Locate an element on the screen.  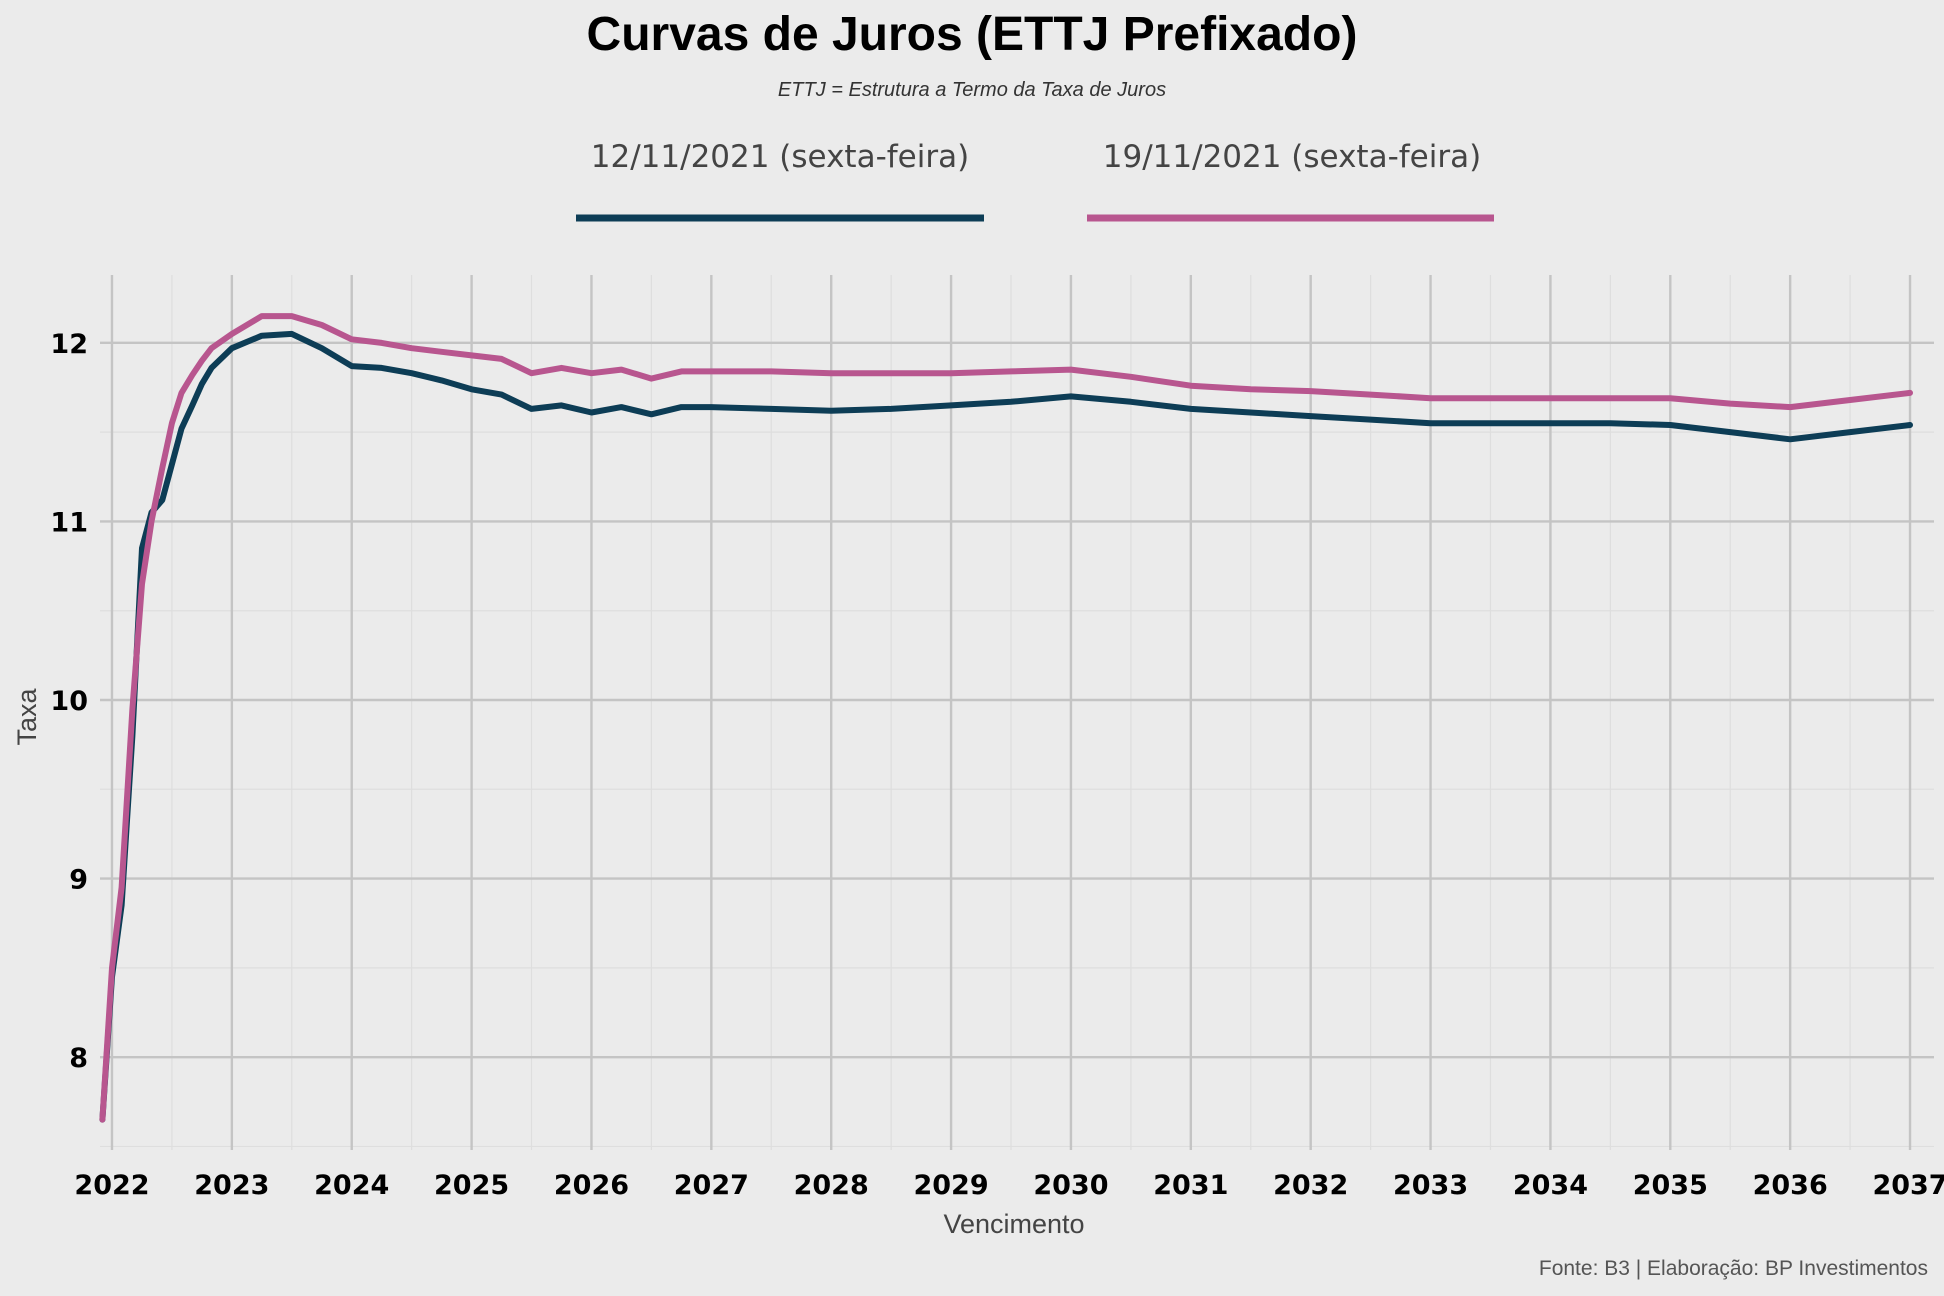
x-tick-label: 2029 is located at coordinates (950, 1185).